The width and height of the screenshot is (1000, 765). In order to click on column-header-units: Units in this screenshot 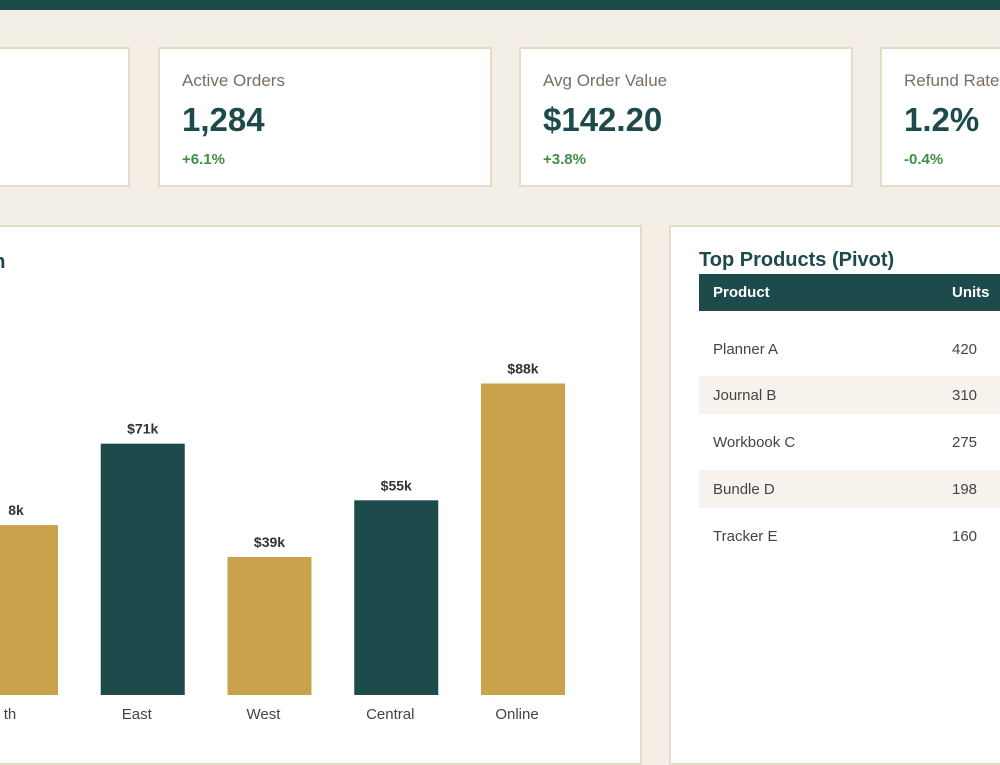, I will do `click(971, 292)`.